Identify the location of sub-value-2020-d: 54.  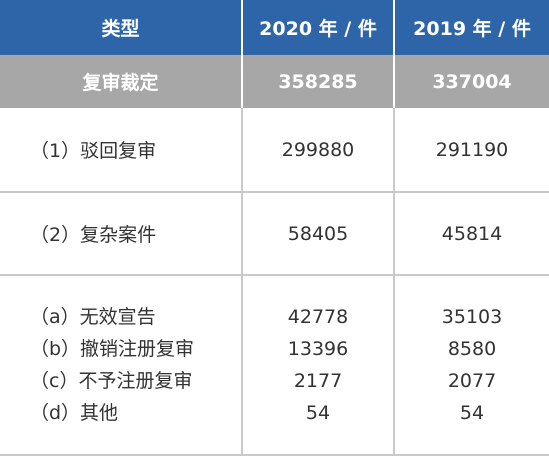
(318, 413).